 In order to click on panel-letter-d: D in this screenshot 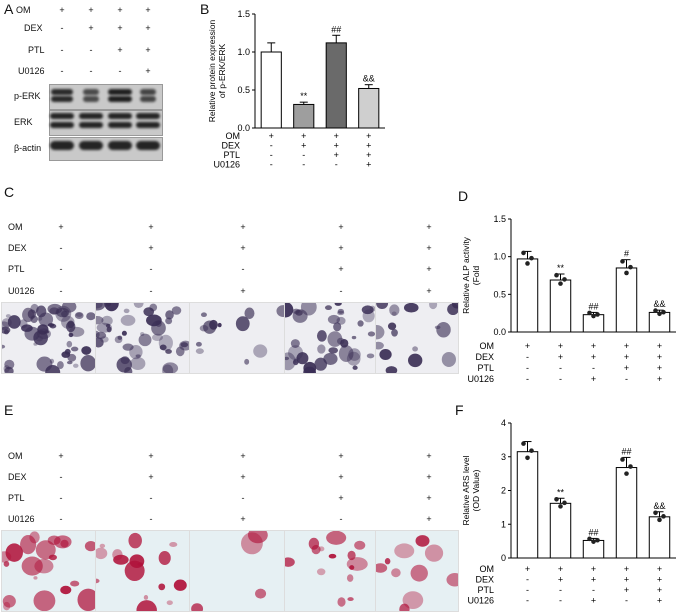, I will do `click(463, 196)`.